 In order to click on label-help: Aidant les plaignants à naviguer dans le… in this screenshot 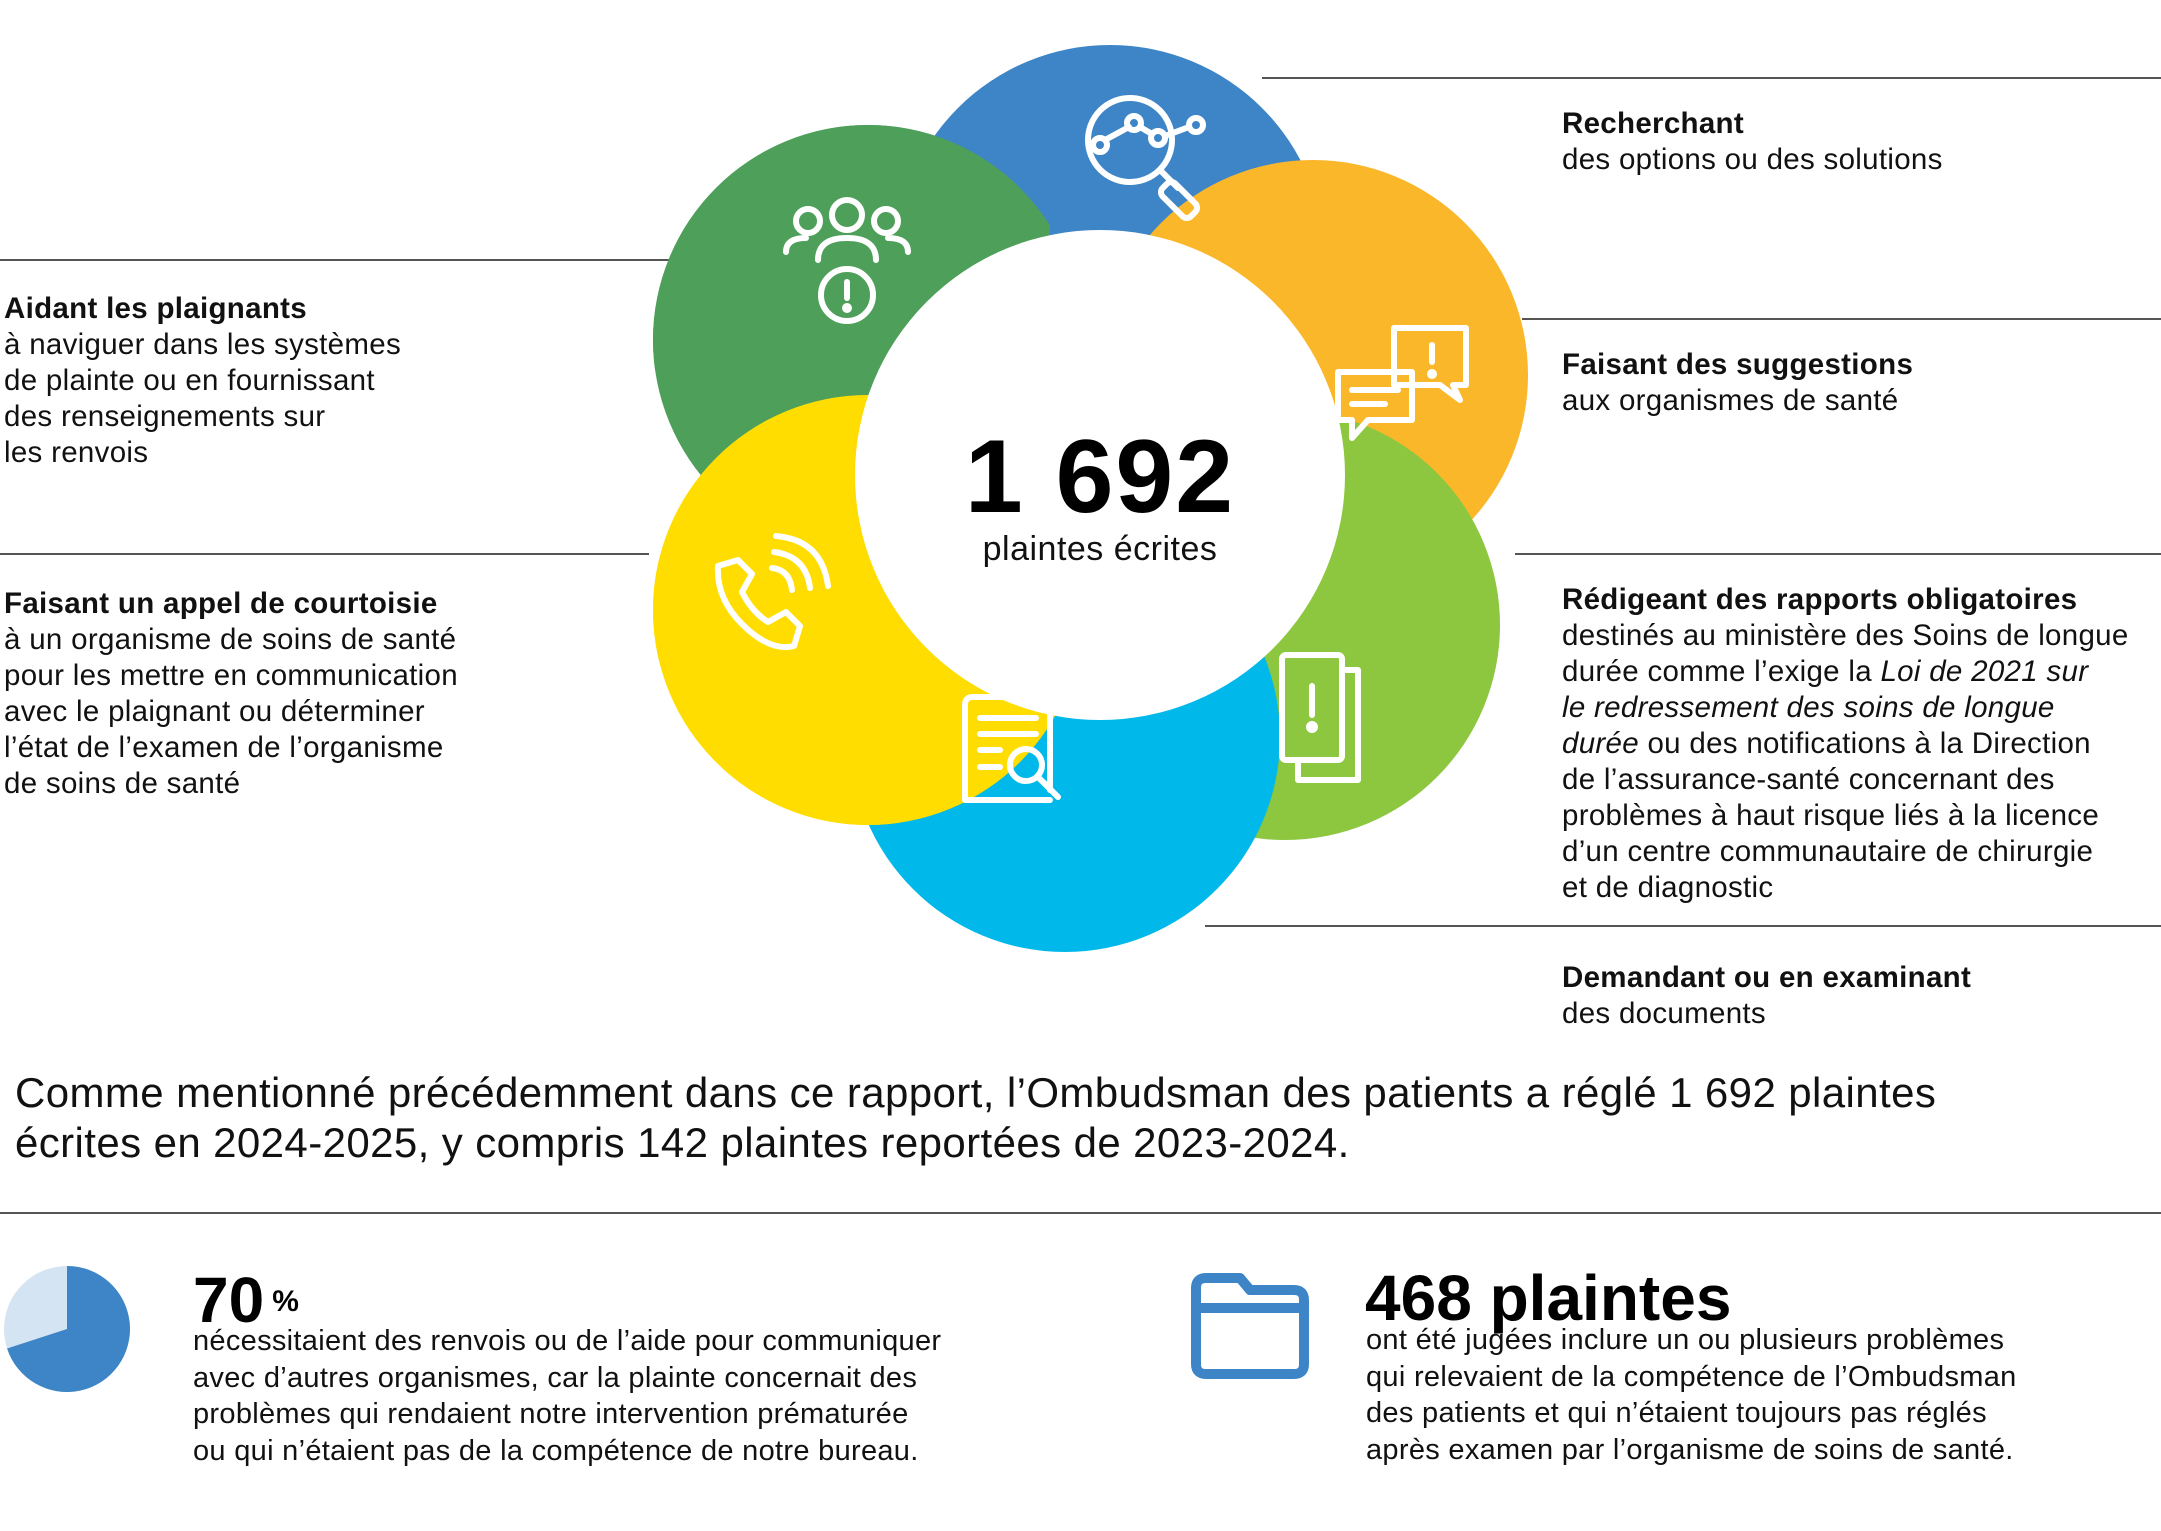, I will do `click(202, 381)`.